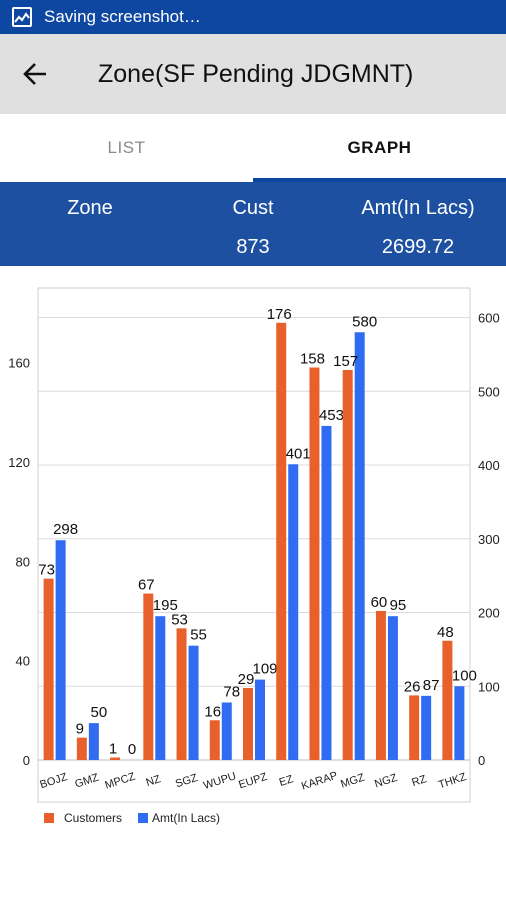 Image resolution: width=506 pixels, height=900 pixels. I want to click on image-icon, so click(22, 17).